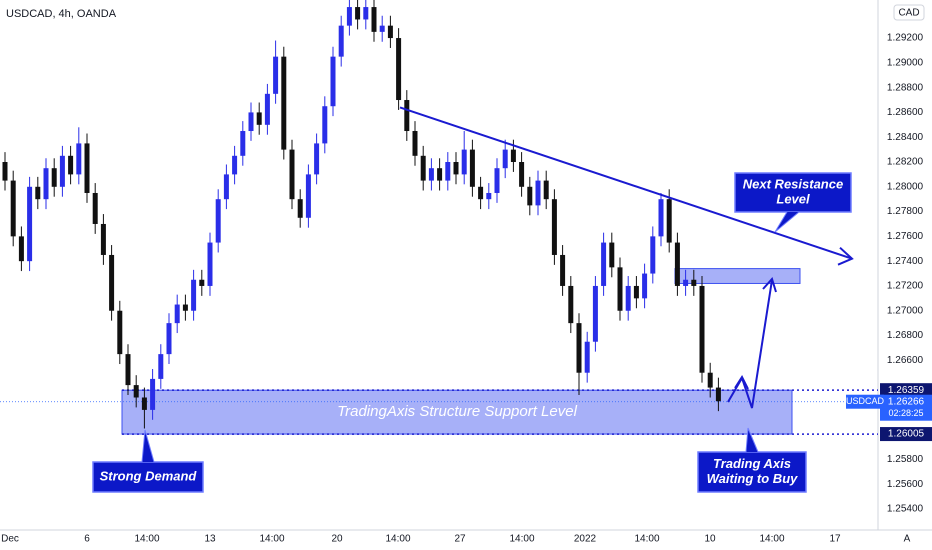 The width and height of the screenshot is (932, 550). Describe the element at coordinates (907, 539) in the screenshot. I see `scale-mode: A` at that location.